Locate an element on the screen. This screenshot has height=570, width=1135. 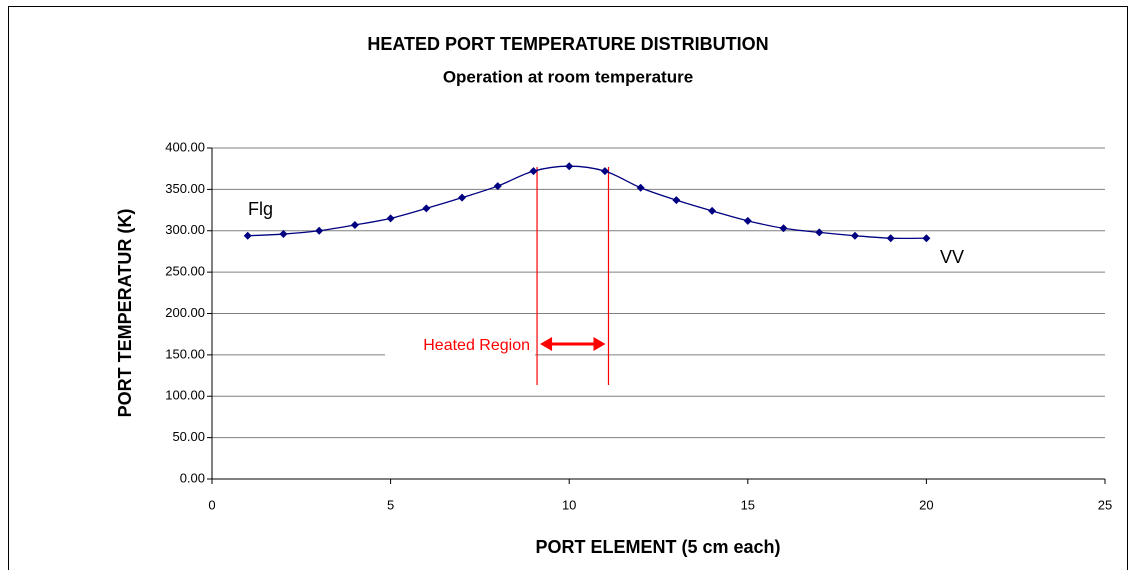
y-tick-label: 0.00 is located at coordinates (192, 477).